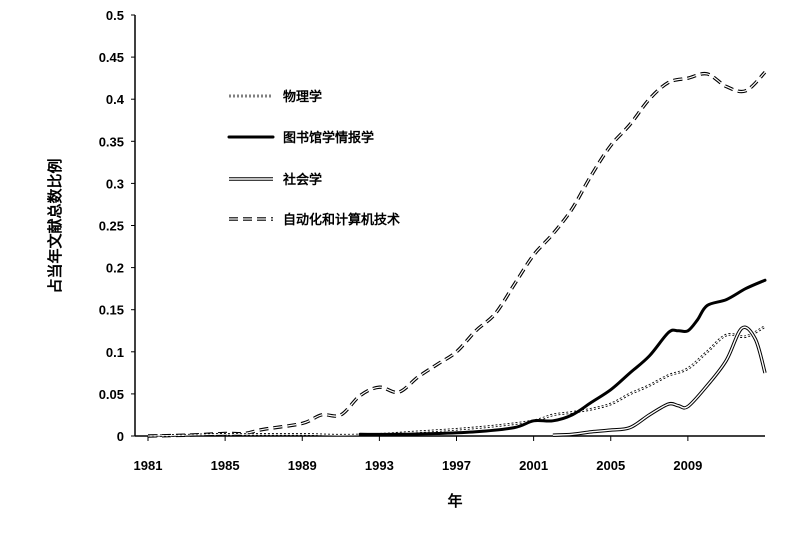  What do you see at coordinates (115, 268) in the screenshot?
I see `y-tick-label: 0.2` at bounding box center [115, 268].